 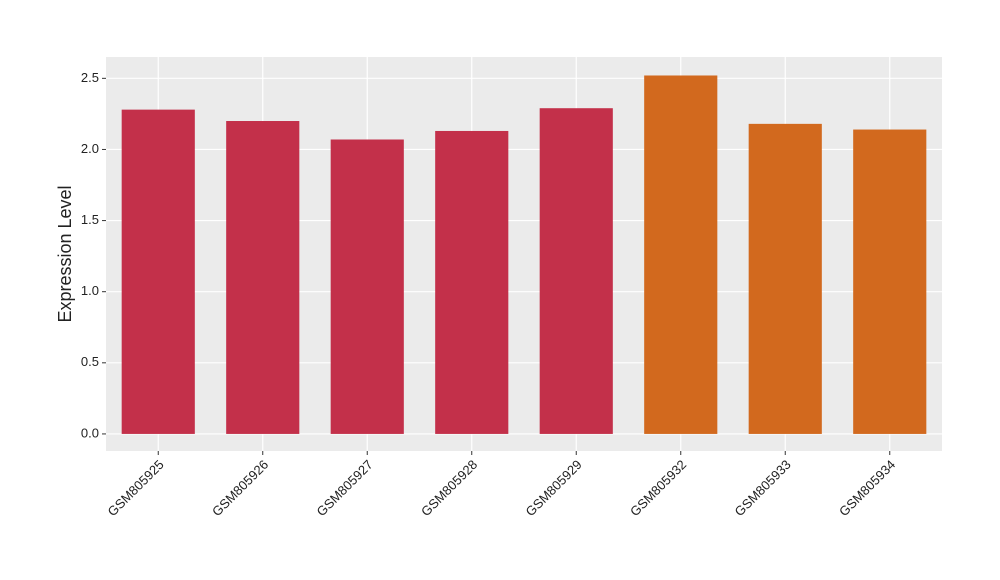 What do you see at coordinates (763, 488) in the screenshot?
I see `x-tick-label: GSM805933` at bounding box center [763, 488].